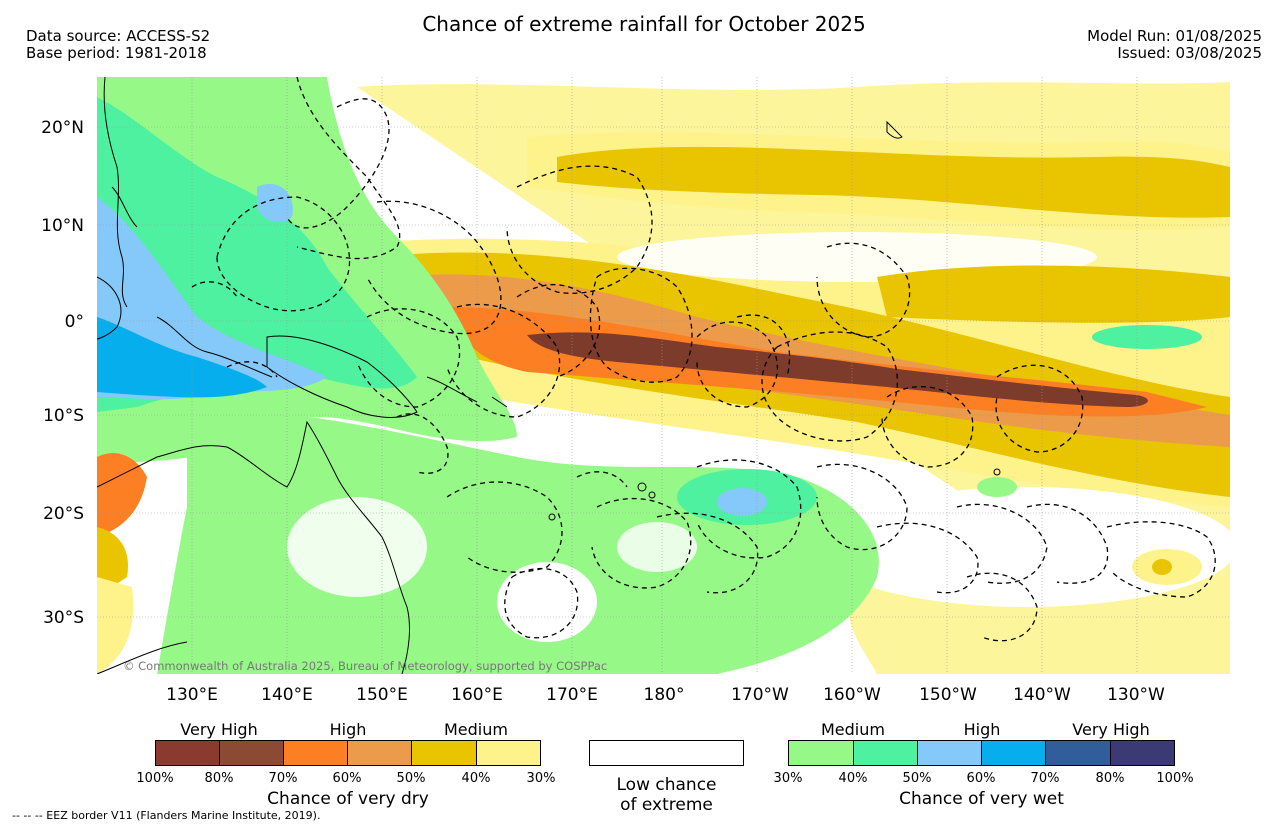  What do you see at coordinates (62, 128) in the screenshot?
I see `lat-label-20n: 20°N` at bounding box center [62, 128].